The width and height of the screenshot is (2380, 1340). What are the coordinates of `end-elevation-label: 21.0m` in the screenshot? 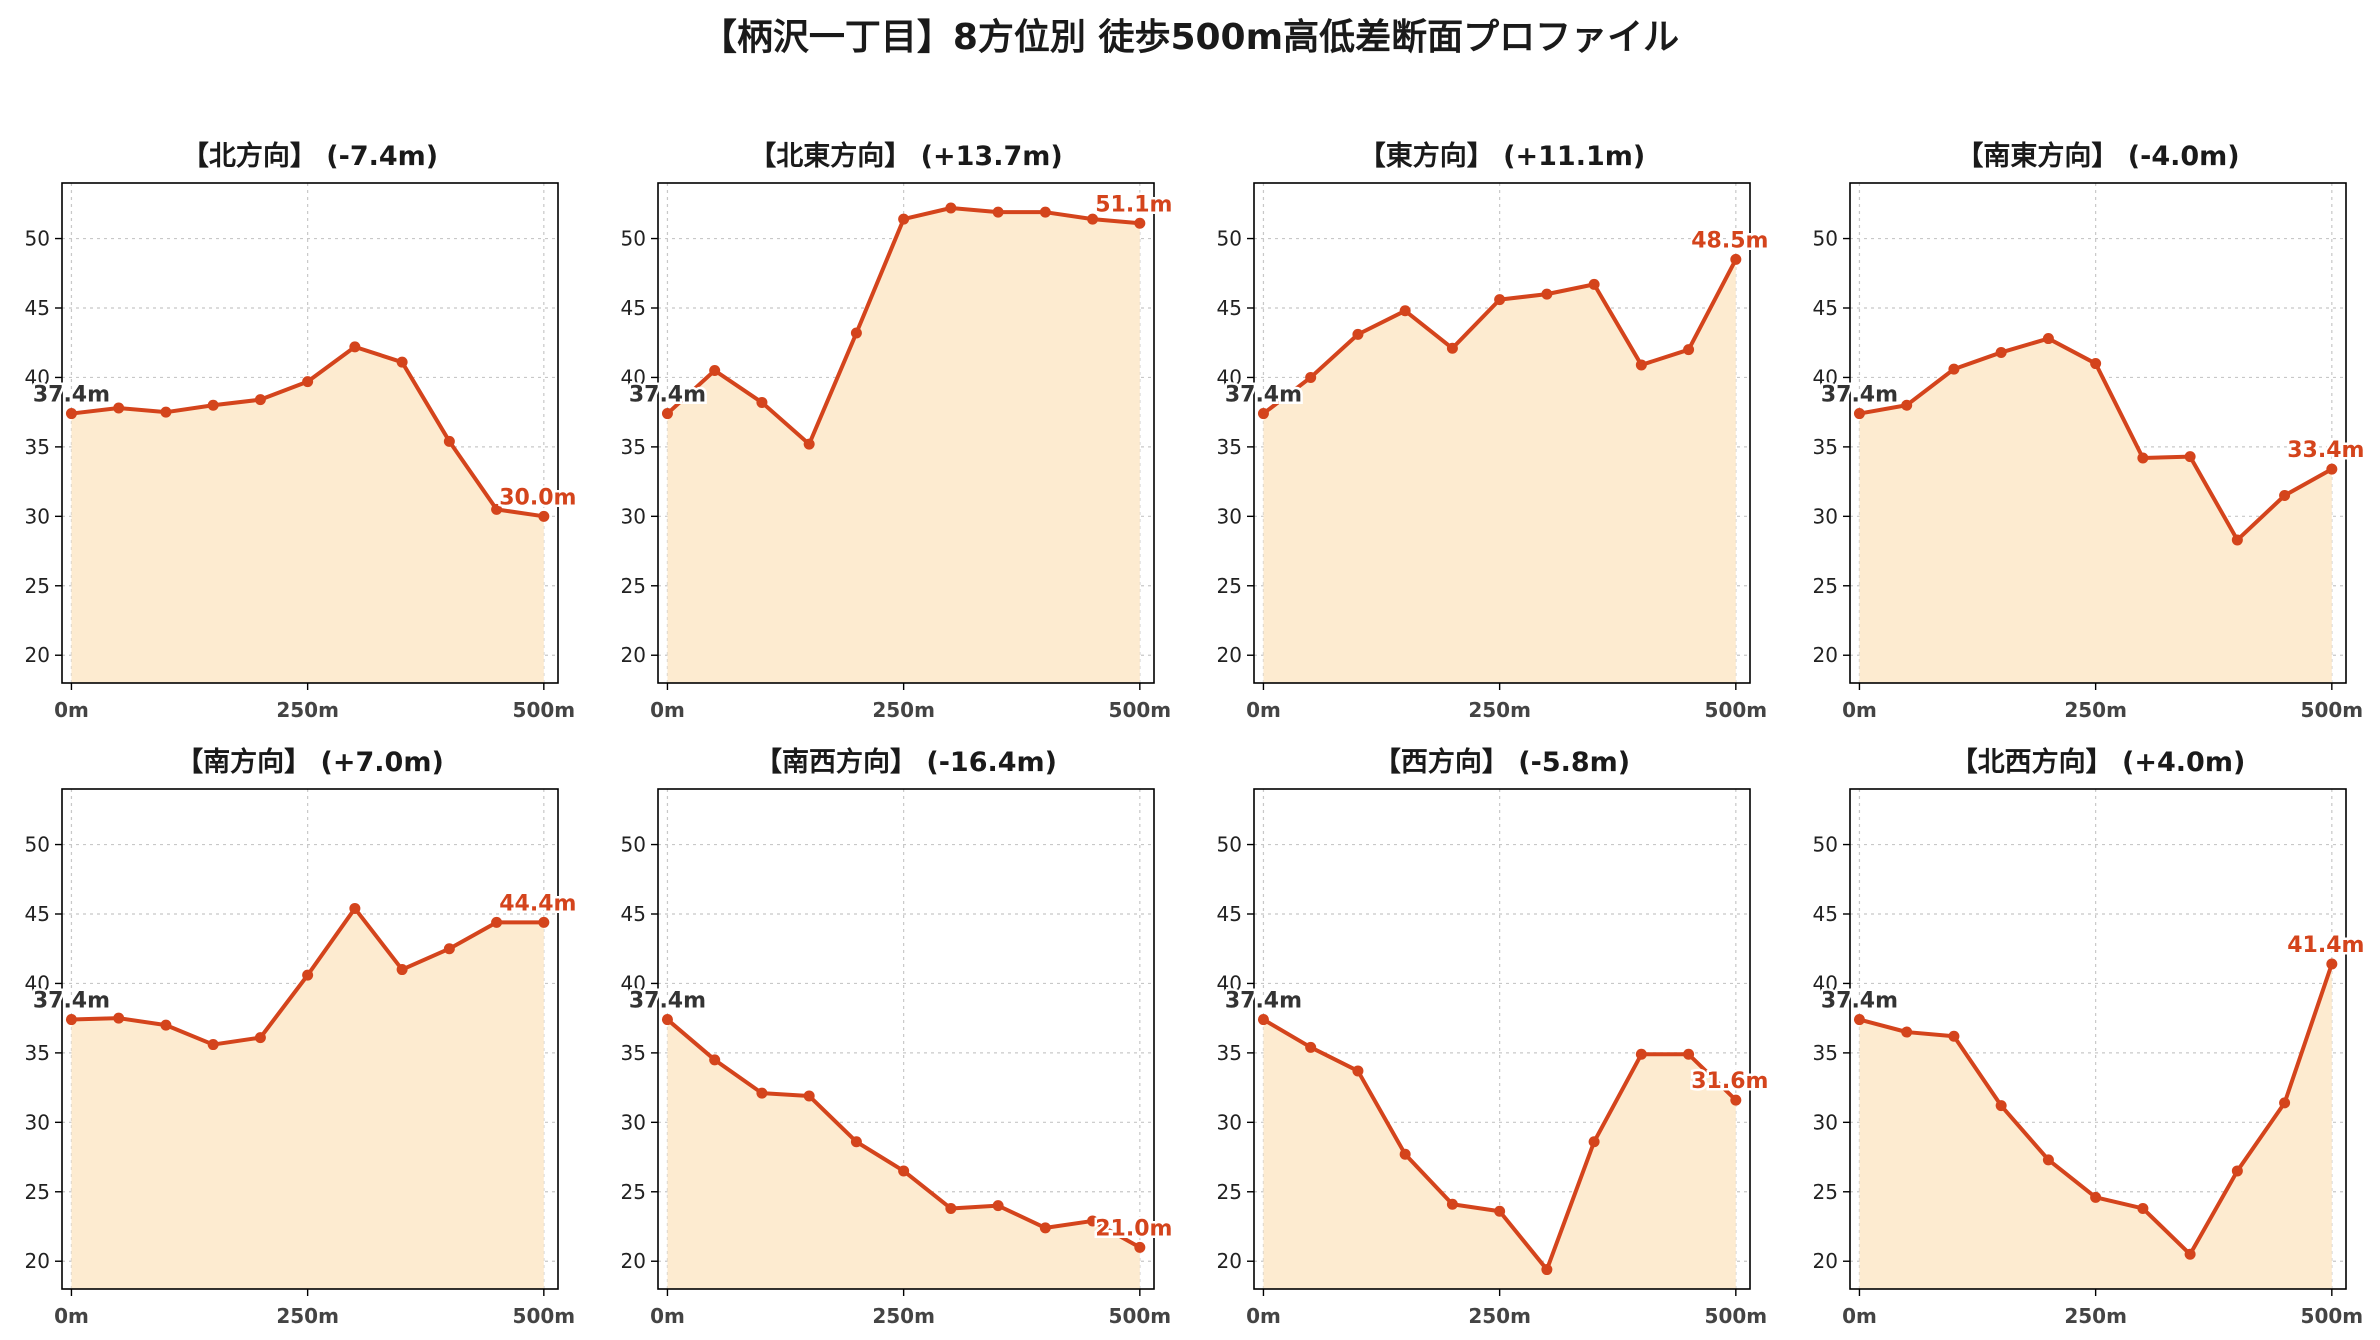 It's located at (1133, 1228).